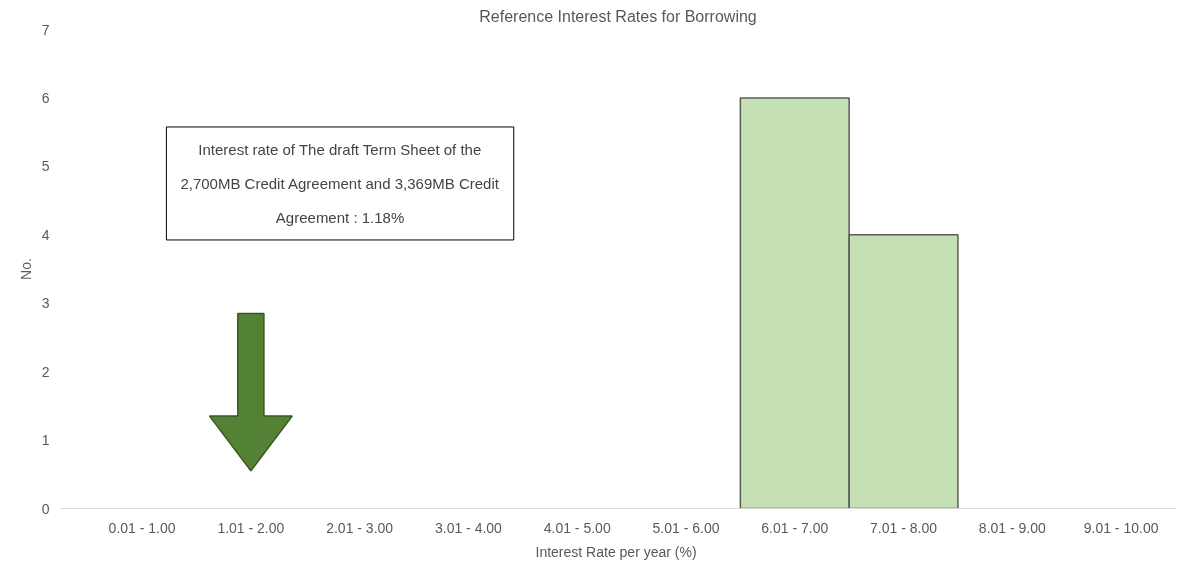 The image size is (1200, 567). I want to click on x-tick-label: 0.01 - 1.00, so click(142, 527).